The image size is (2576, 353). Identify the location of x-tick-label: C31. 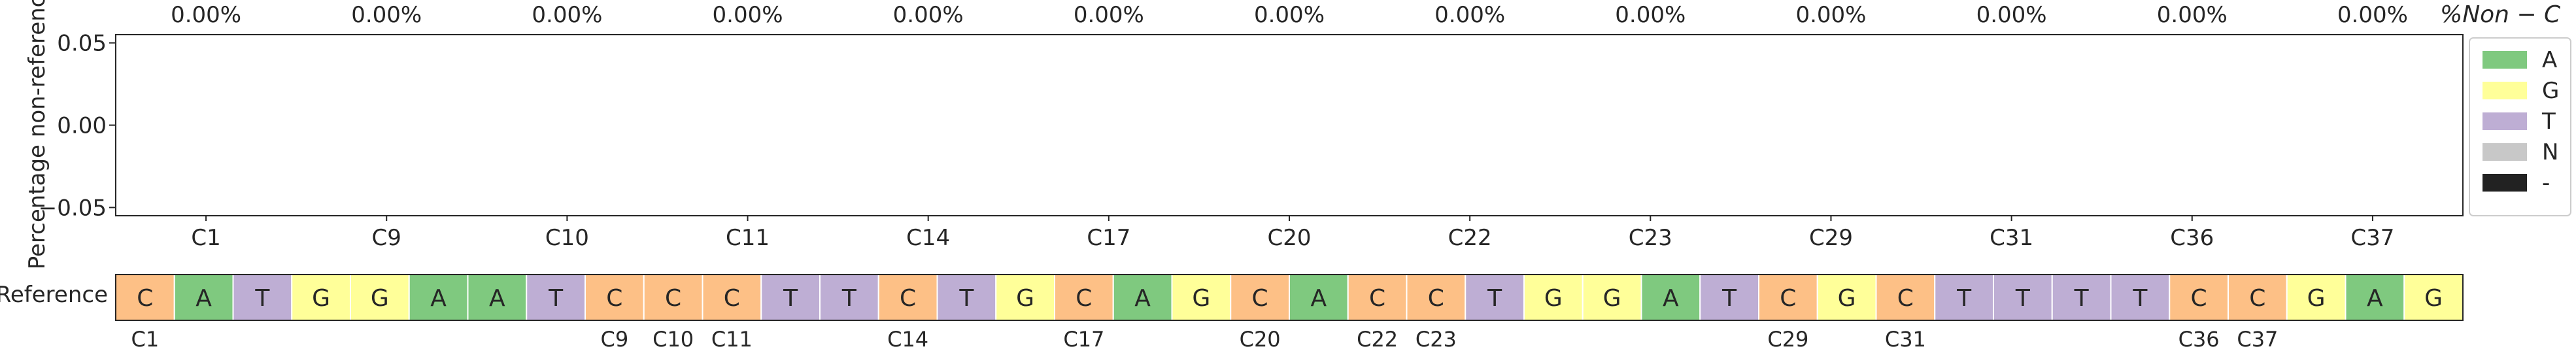
(2011, 238).